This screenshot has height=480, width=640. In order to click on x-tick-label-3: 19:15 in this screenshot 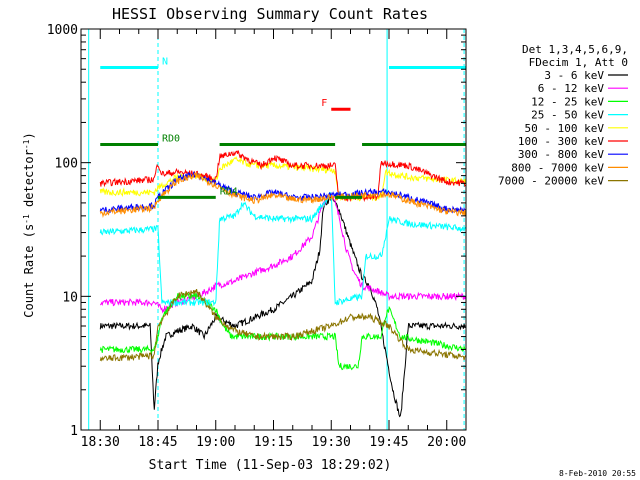, I will do `click(273, 442)`.